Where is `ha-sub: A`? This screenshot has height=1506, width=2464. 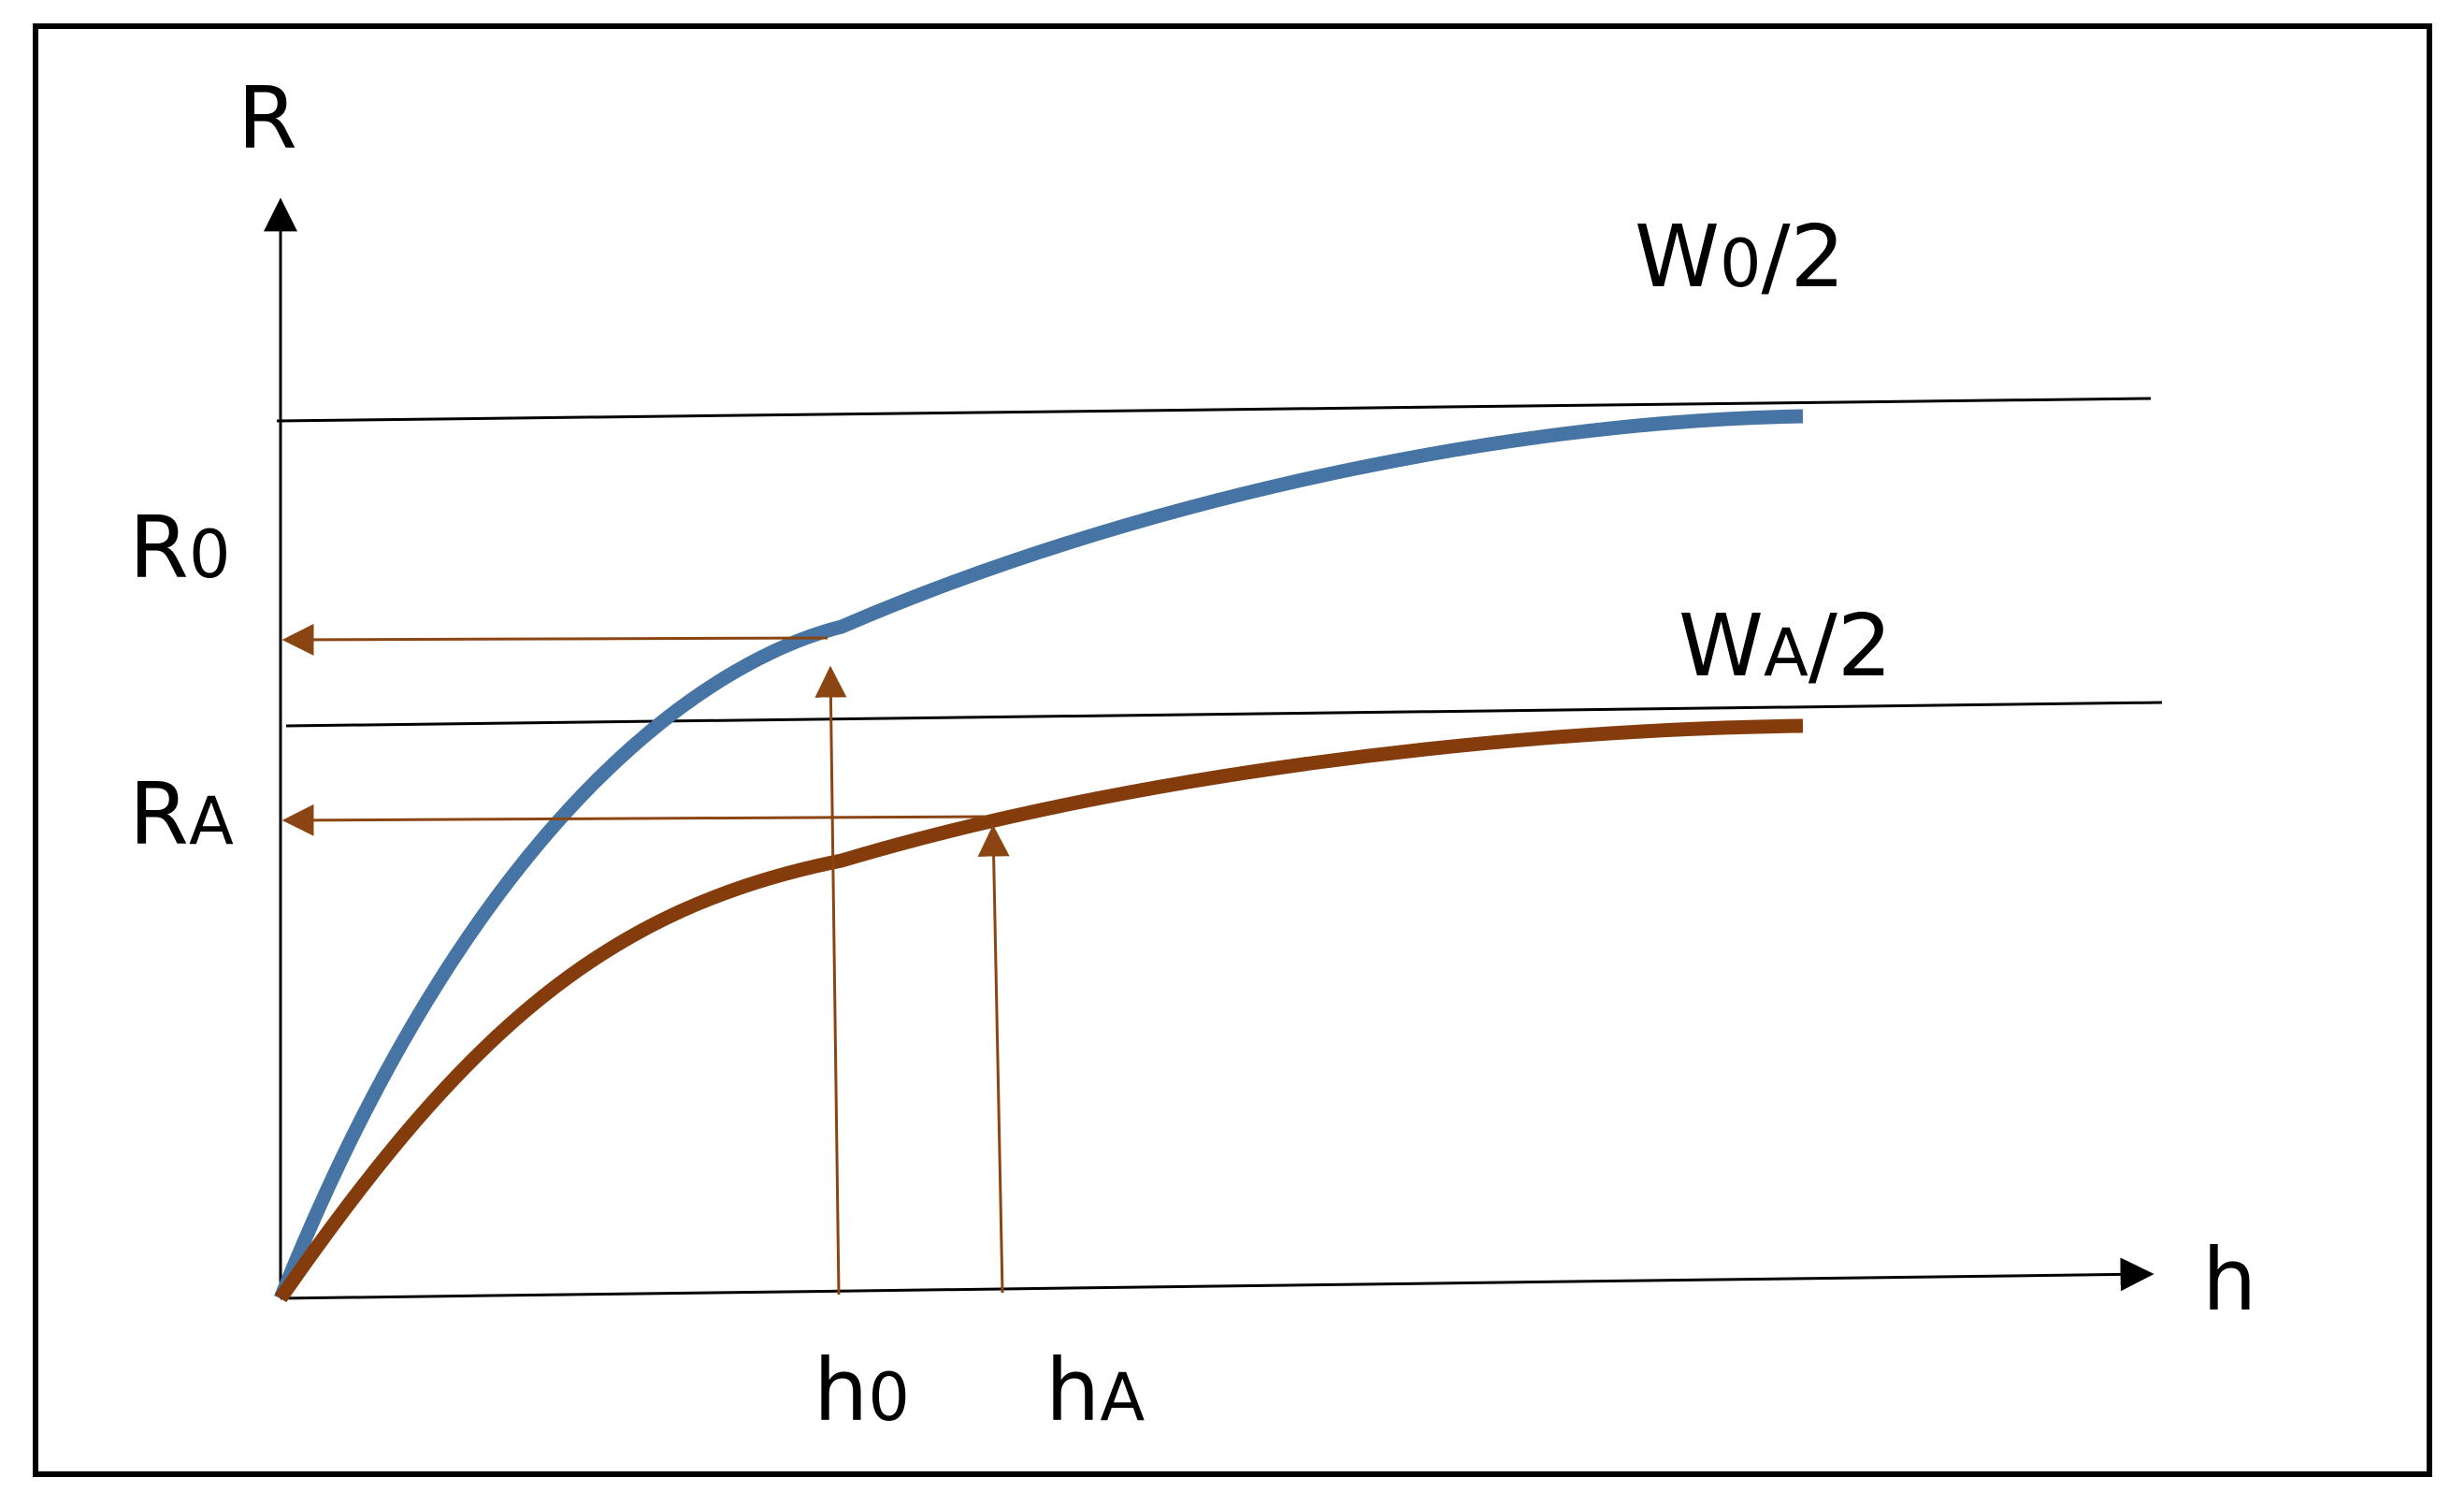
ha-sub: A is located at coordinates (1122, 1397).